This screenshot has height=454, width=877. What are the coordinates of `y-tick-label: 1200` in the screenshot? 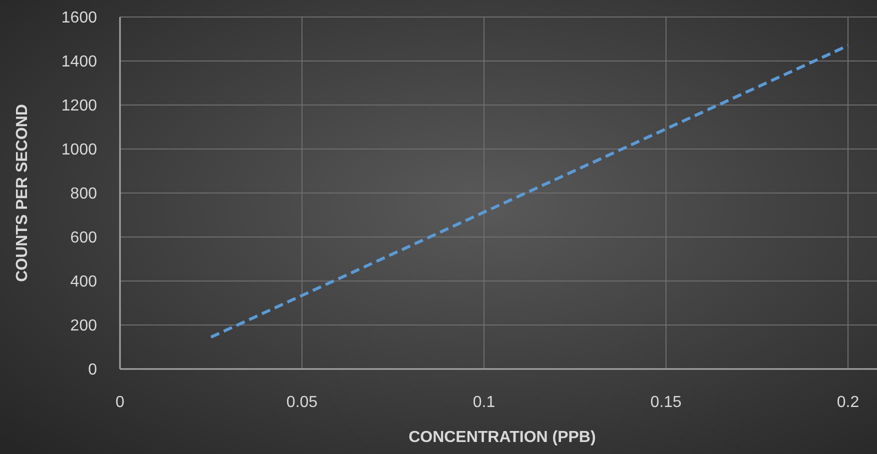 It's located at (79, 106).